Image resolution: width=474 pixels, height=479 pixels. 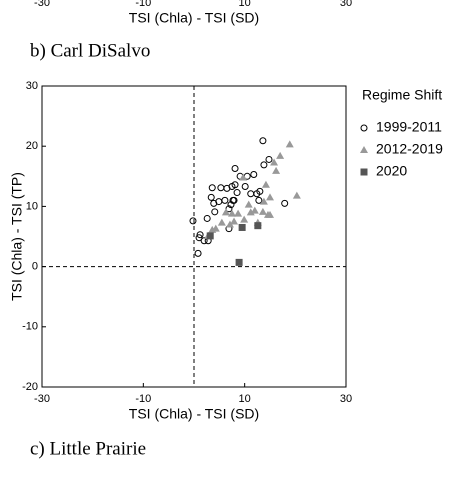 What do you see at coordinates (402, 95) in the screenshot?
I see `legend-title: Regime Shift` at bounding box center [402, 95].